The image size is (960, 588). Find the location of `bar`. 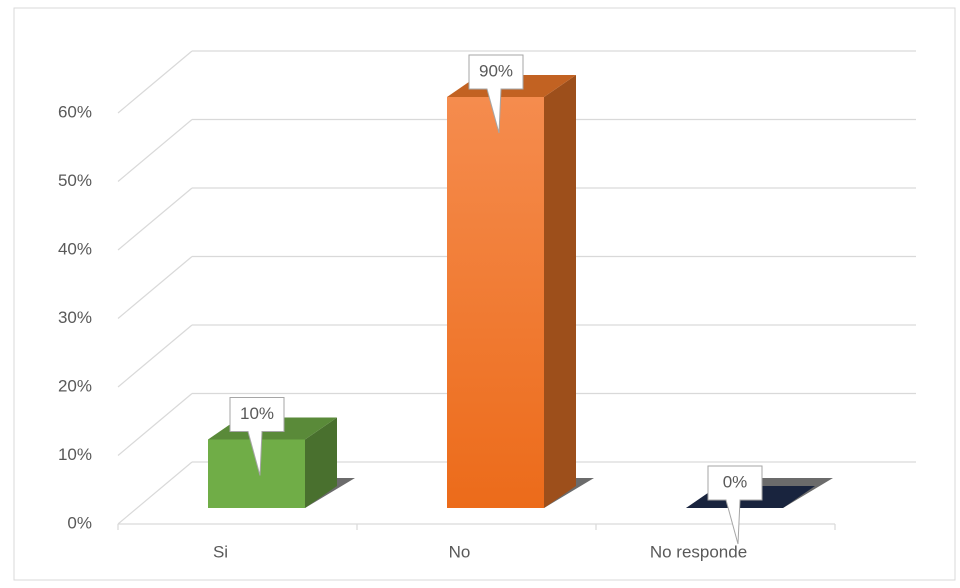

bar is located at coordinates (495, 302).